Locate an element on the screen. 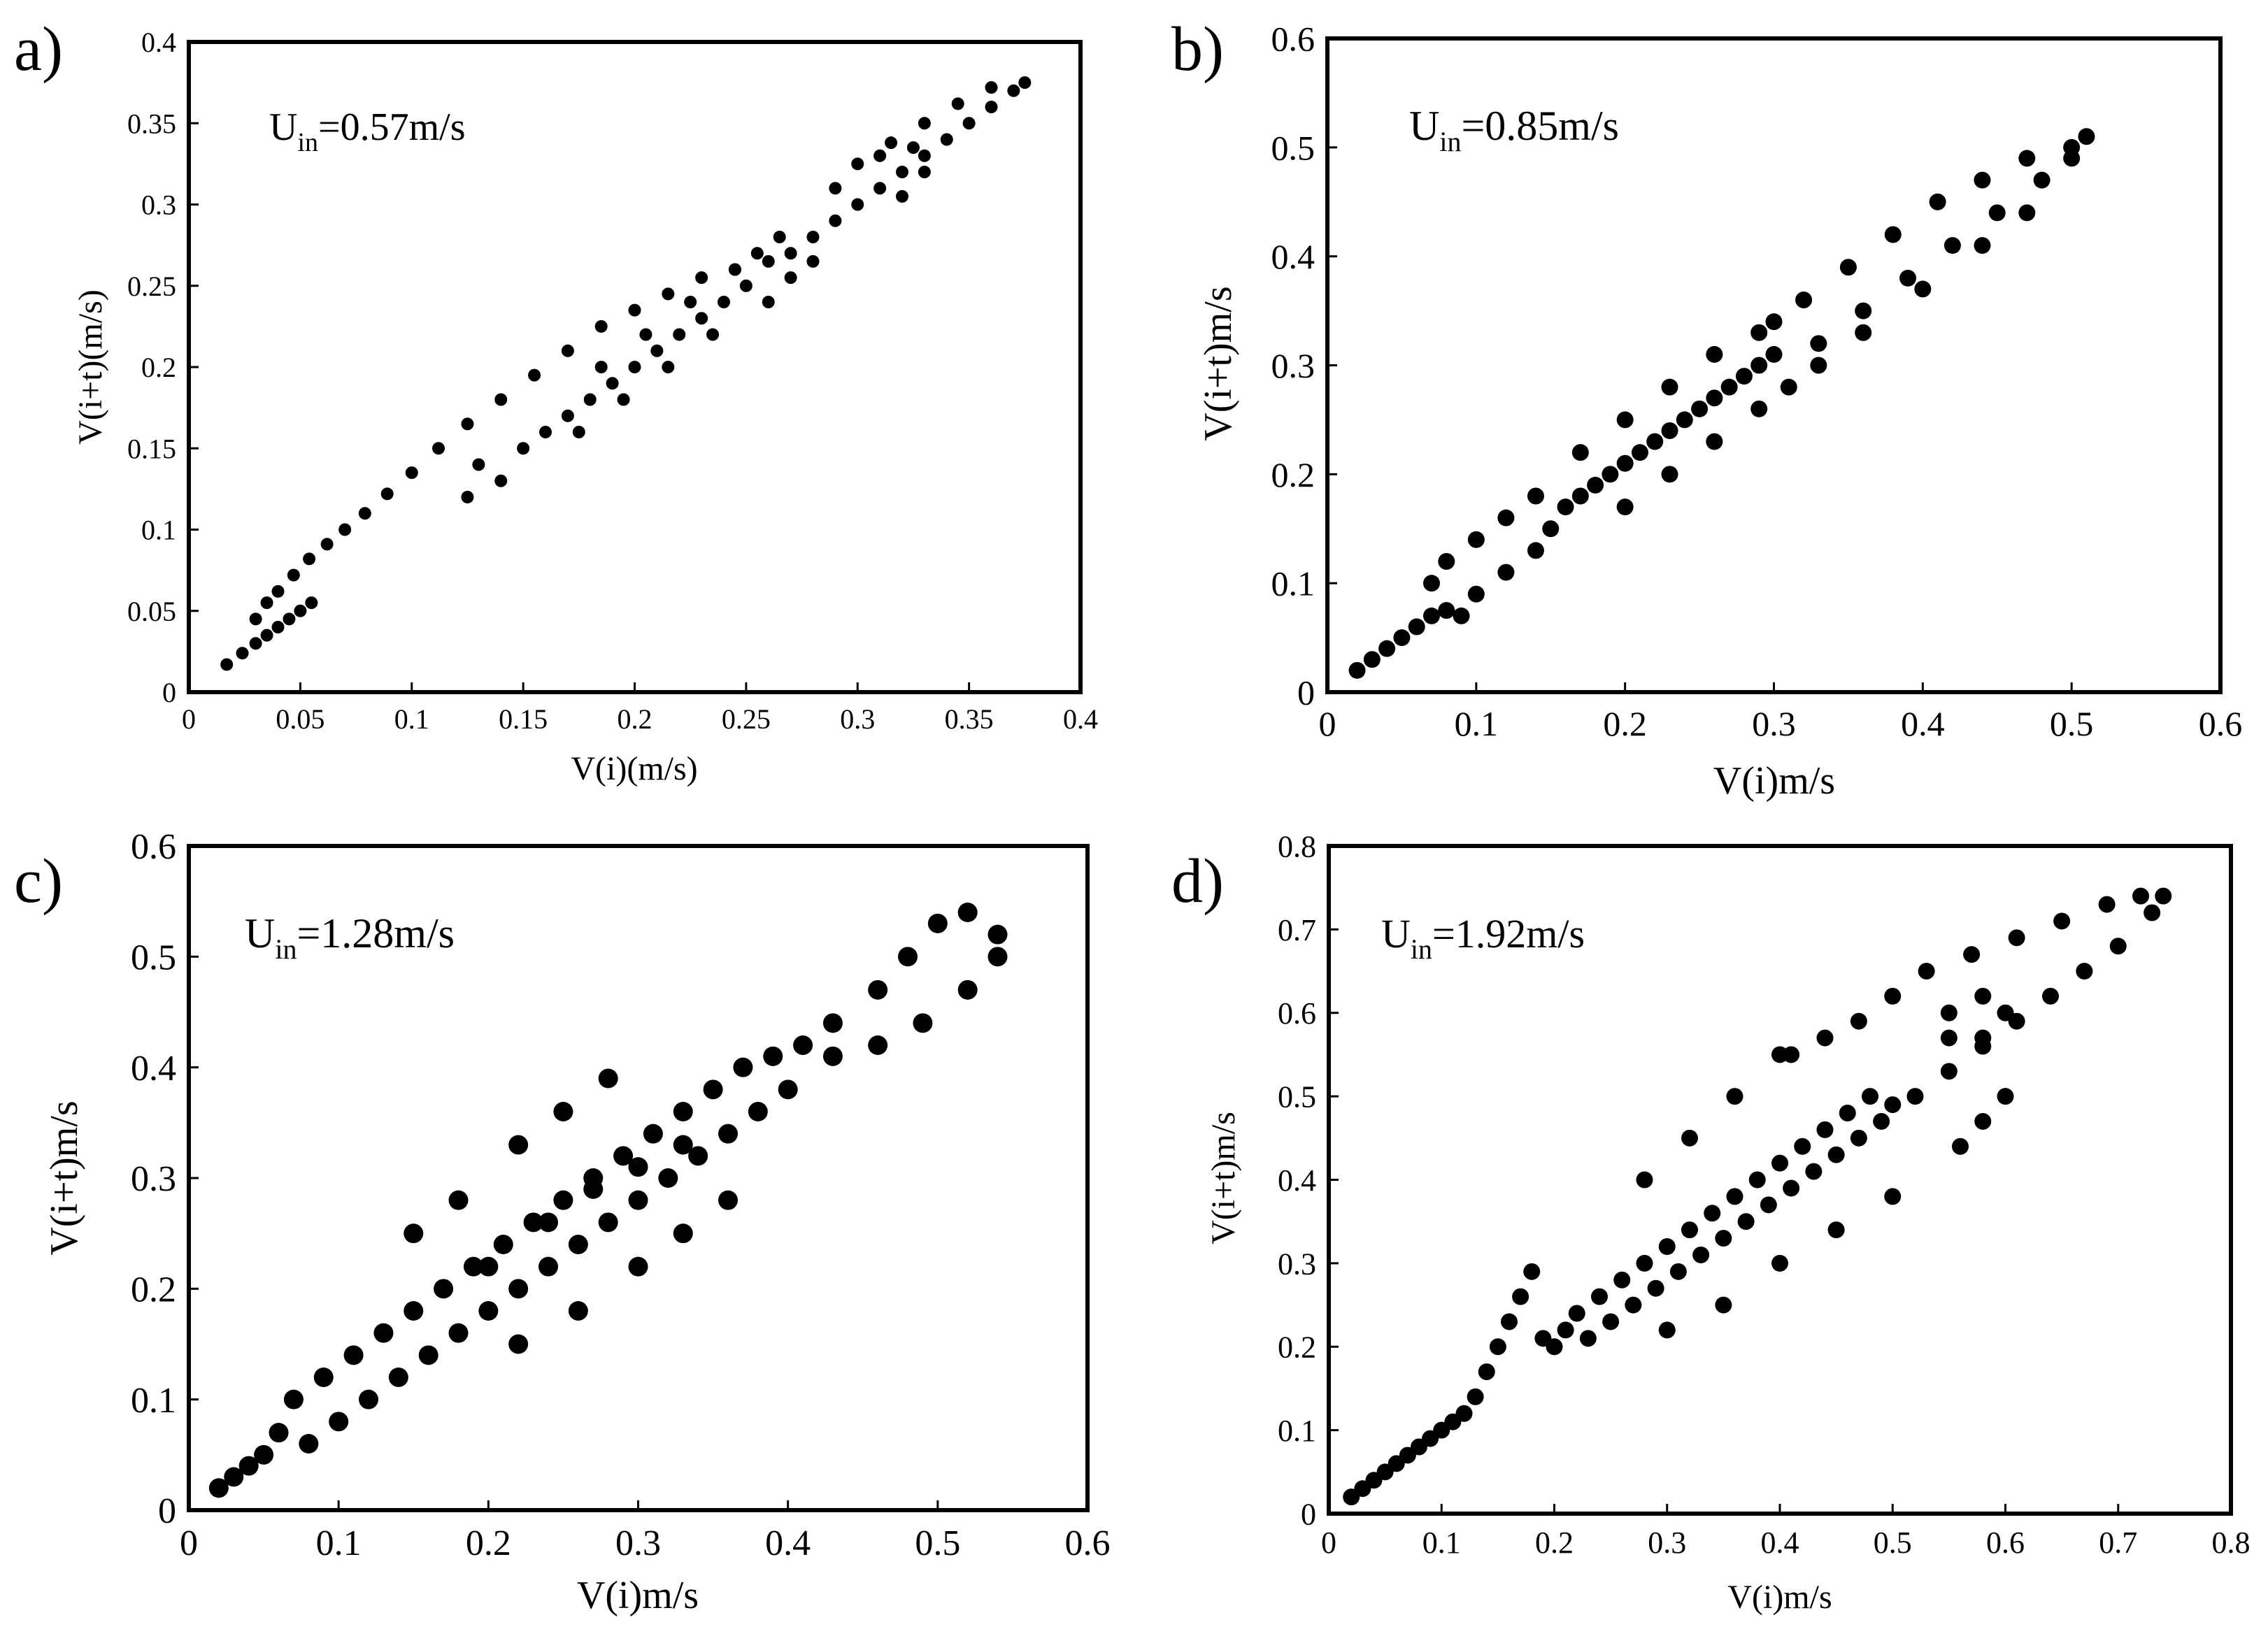 The height and width of the screenshot is (1629, 2268). panel-d-xtick-label: 0.7 is located at coordinates (2118, 1543).